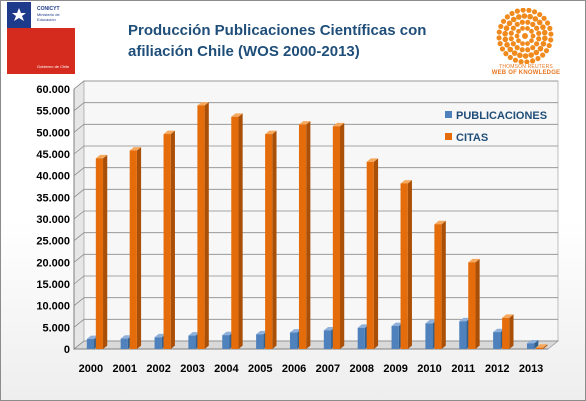 This screenshot has width=586, height=401. Describe the element at coordinates (53, 133) in the screenshot. I see `y-tick-label: 50.000` at that location.